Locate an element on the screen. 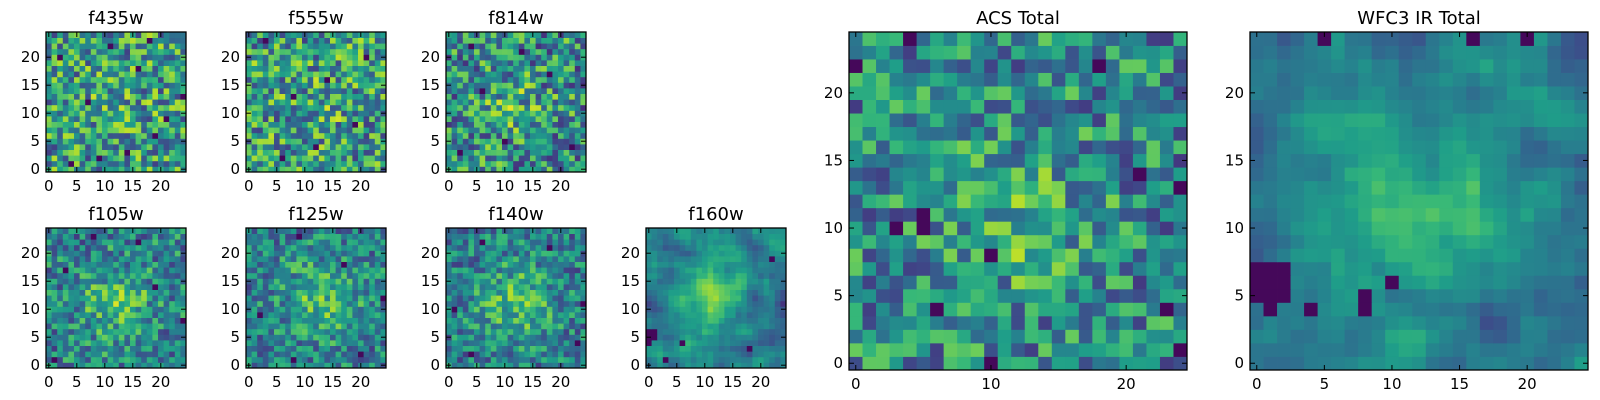  x-tick-label: 5 is located at coordinates (77, 186).